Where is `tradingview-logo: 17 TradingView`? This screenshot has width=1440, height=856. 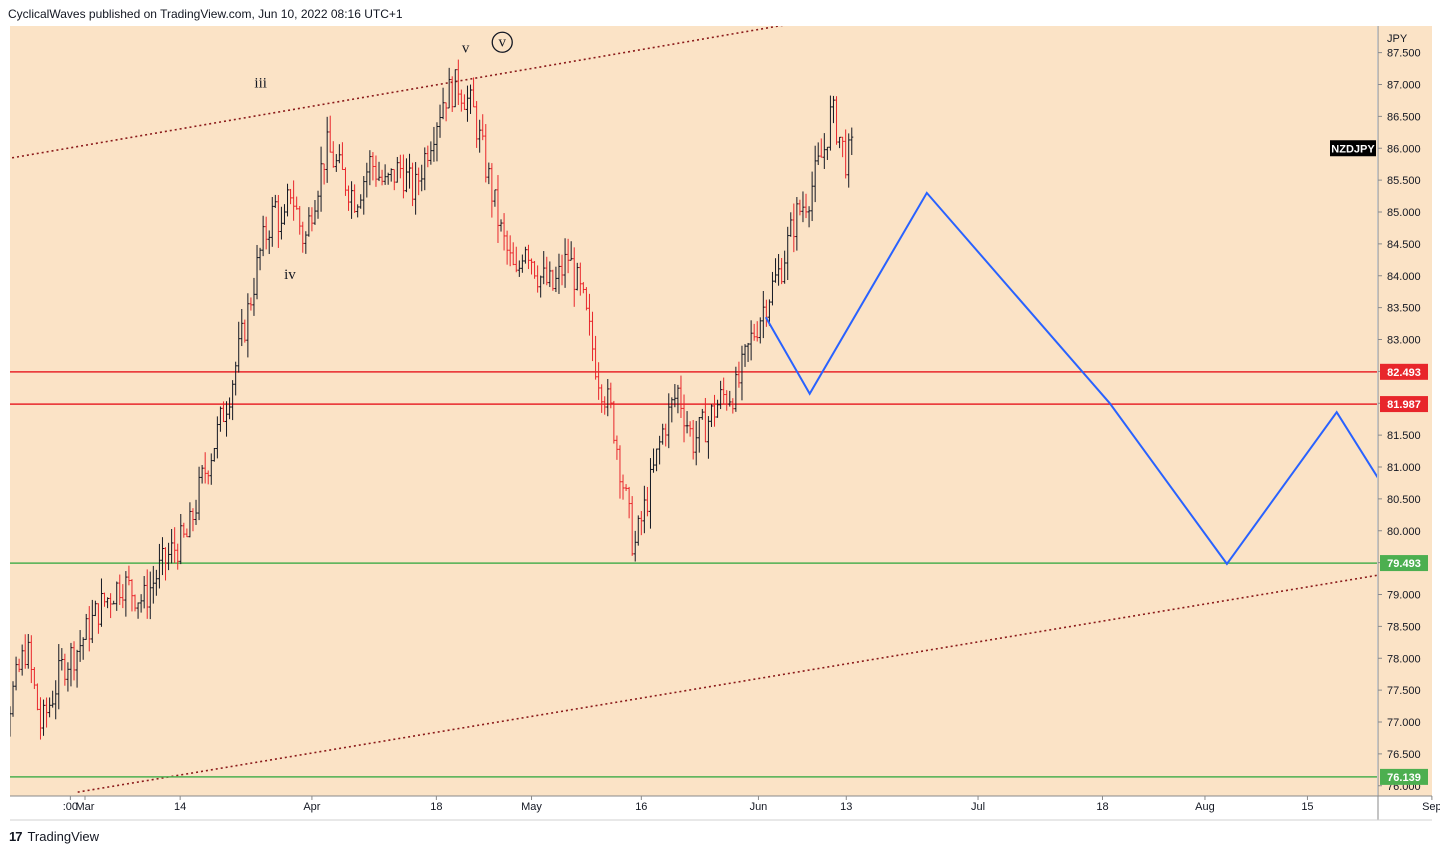
tradingview-logo: 17 TradingView is located at coordinates (54, 836).